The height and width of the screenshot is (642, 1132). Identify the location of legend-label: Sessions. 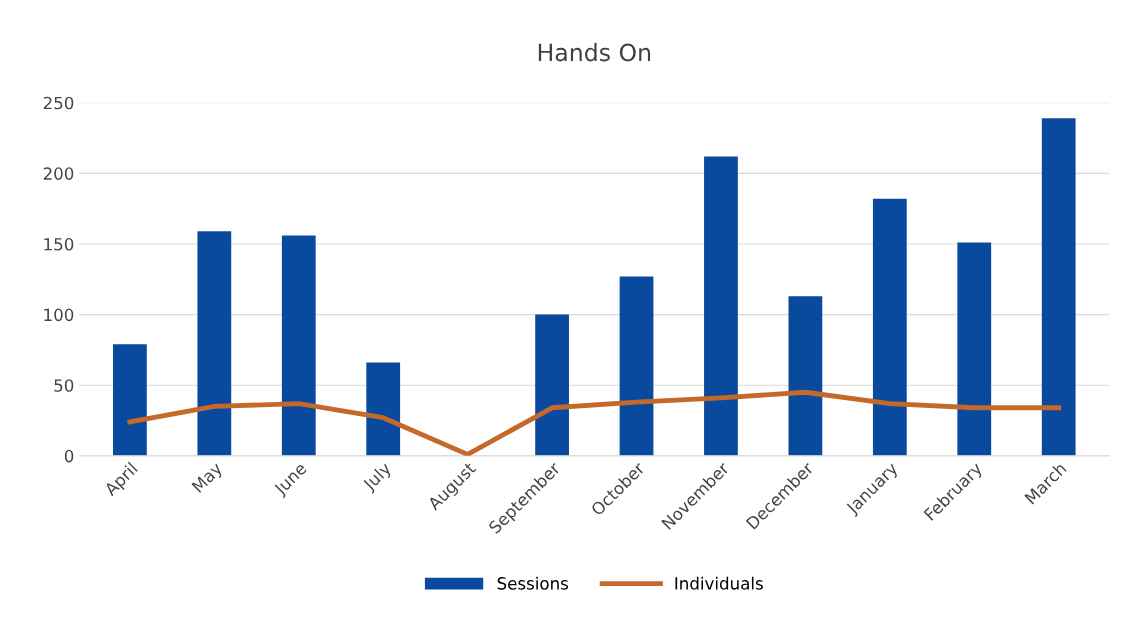
(533, 583).